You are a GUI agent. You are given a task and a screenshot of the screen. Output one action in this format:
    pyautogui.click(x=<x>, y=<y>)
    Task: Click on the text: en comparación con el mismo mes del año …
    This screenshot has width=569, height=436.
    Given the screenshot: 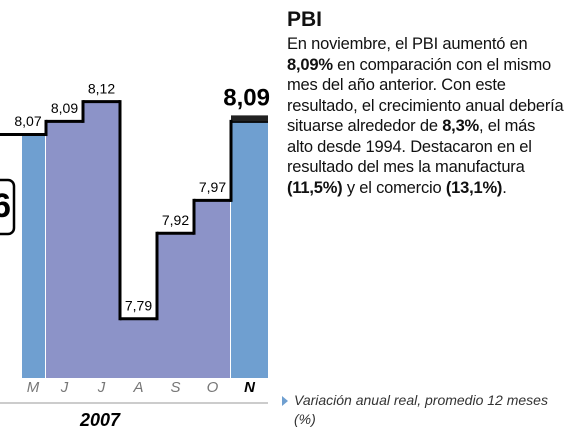 What is the action you would take?
    pyautogui.click(x=425, y=95)
    